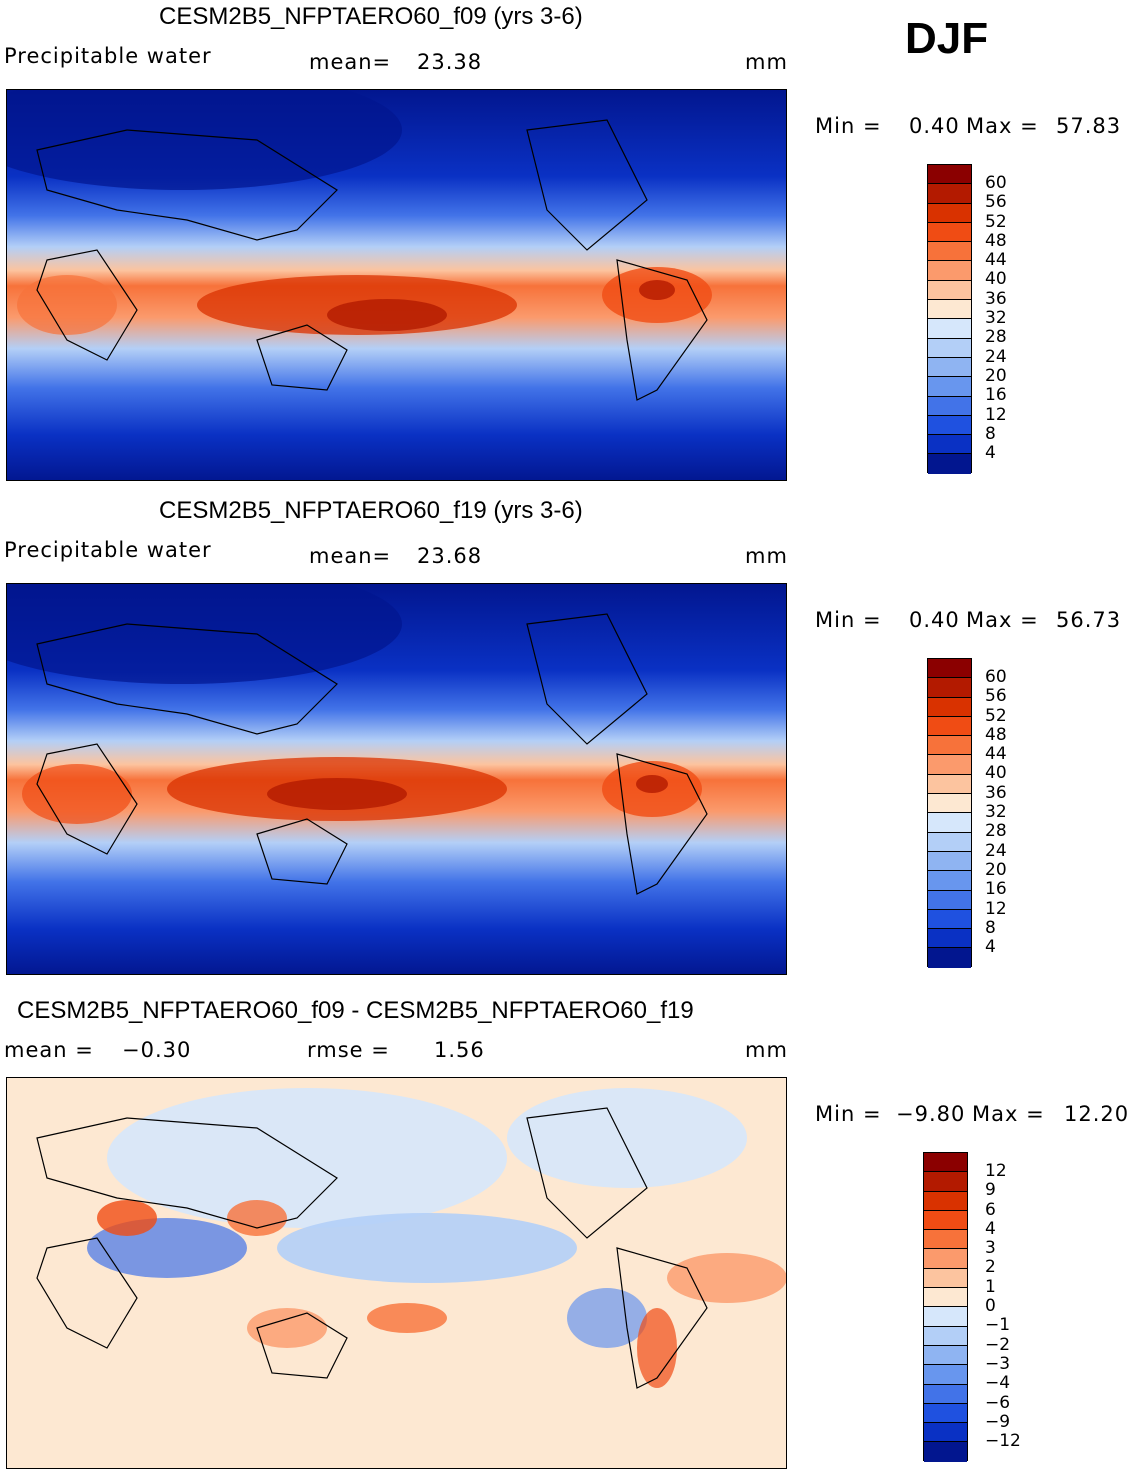 This screenshot has height=1474, width=1128. What do you see at coordinates (990, 1248) in the screenshot?
I see `colorbar-label: 3` at bounding box center [990, 1248].